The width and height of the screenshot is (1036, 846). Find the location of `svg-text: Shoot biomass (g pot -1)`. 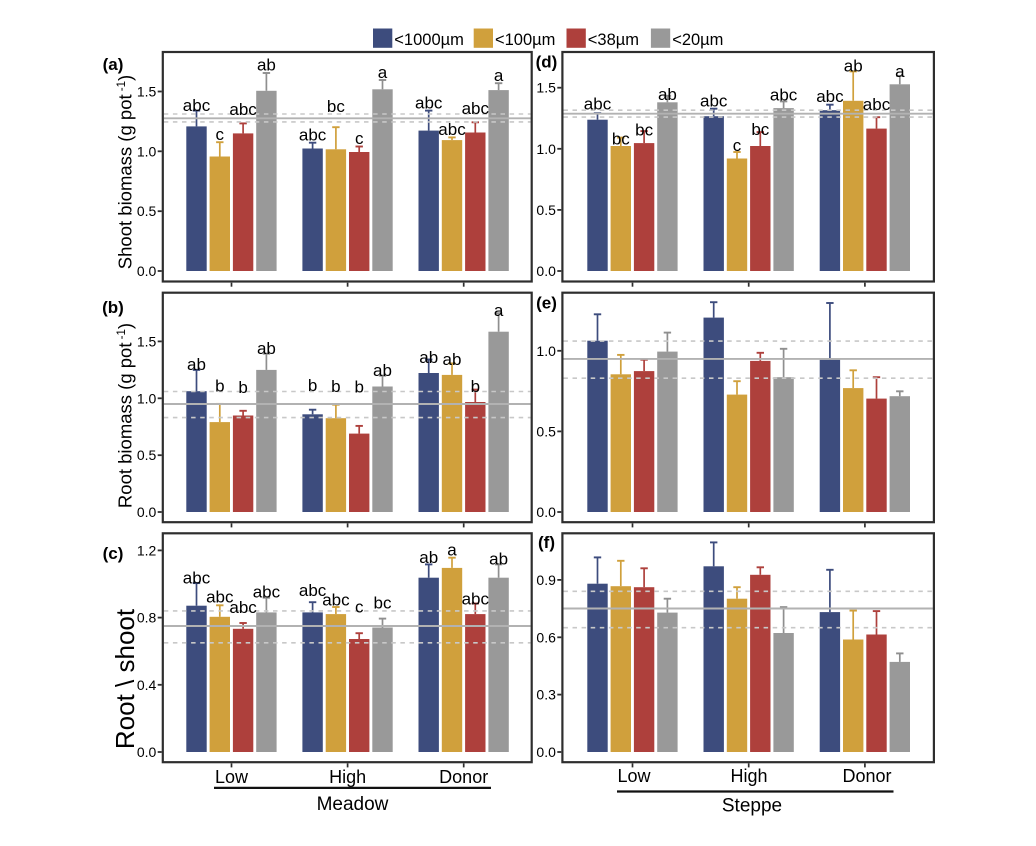

svg-text: Shoot biomass (g pot -1) is located at coordinates (125, 172).